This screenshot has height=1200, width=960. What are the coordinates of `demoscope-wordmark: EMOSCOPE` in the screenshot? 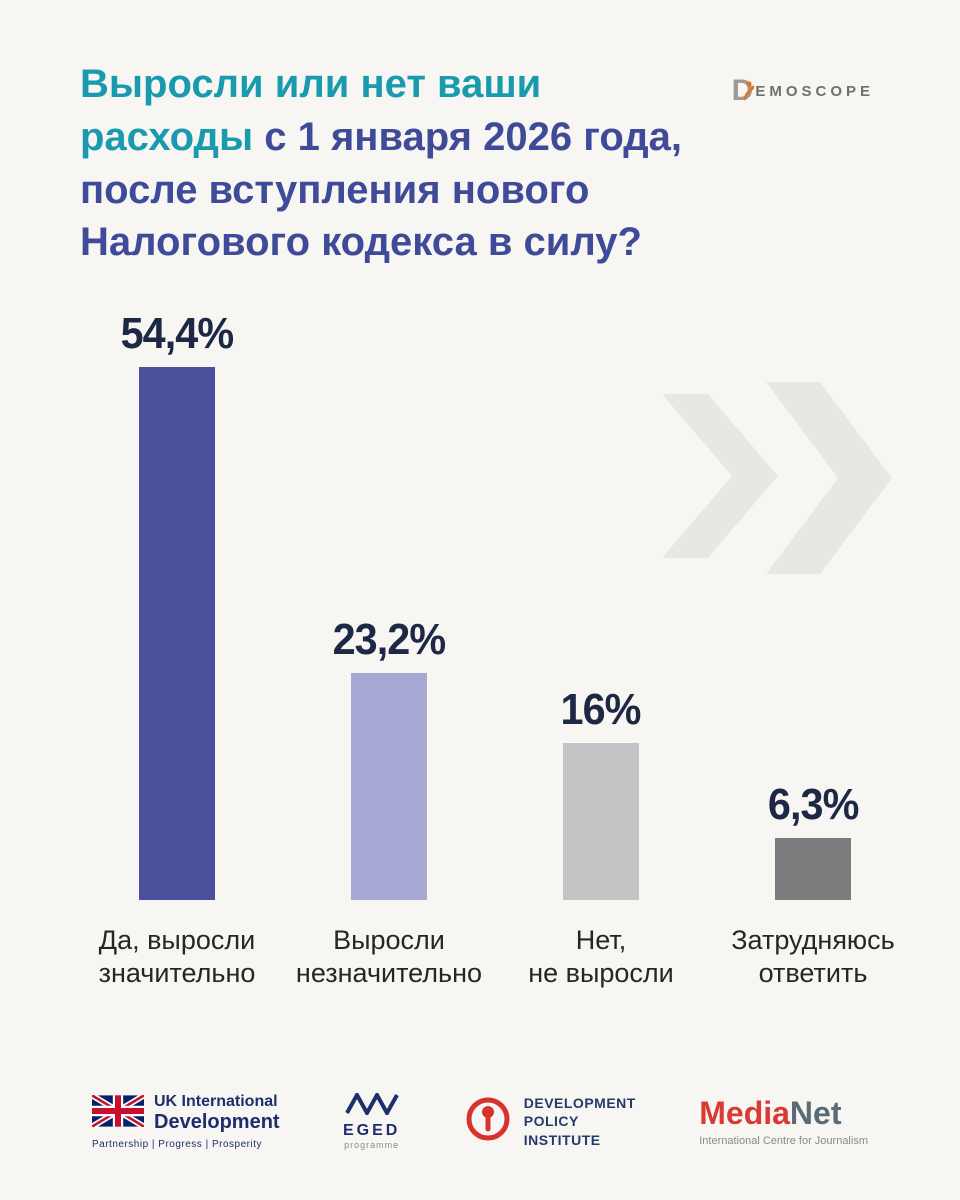 It's located at (814, 91).